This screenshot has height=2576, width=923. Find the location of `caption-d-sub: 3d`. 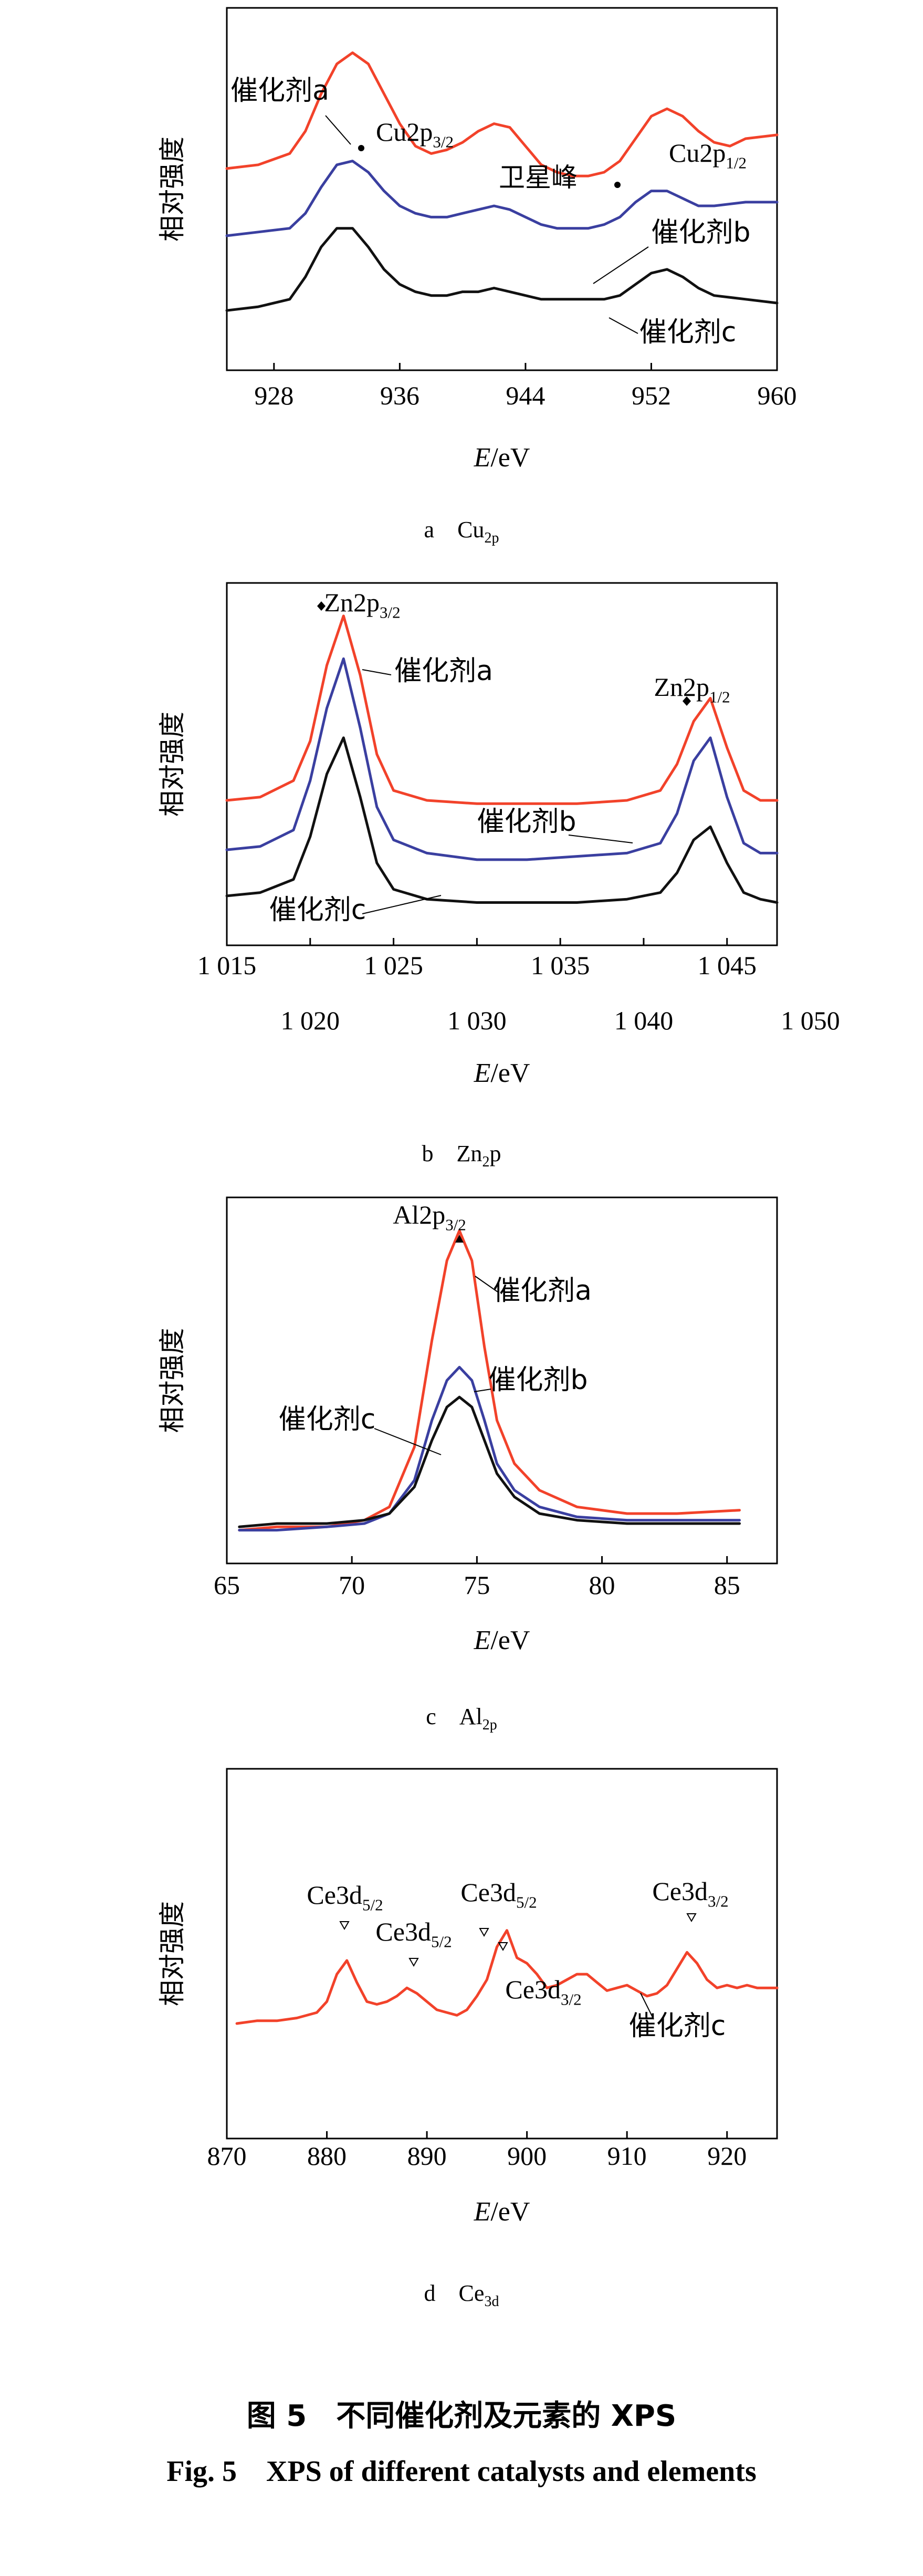

caption-d-sub: 3d is located at coordinates (491, 2301).